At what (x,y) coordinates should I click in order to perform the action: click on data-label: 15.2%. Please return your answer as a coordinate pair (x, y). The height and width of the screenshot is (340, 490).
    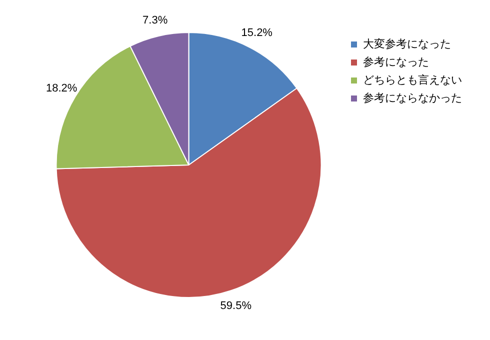
    Looking at the image, I should click on (257, 33).